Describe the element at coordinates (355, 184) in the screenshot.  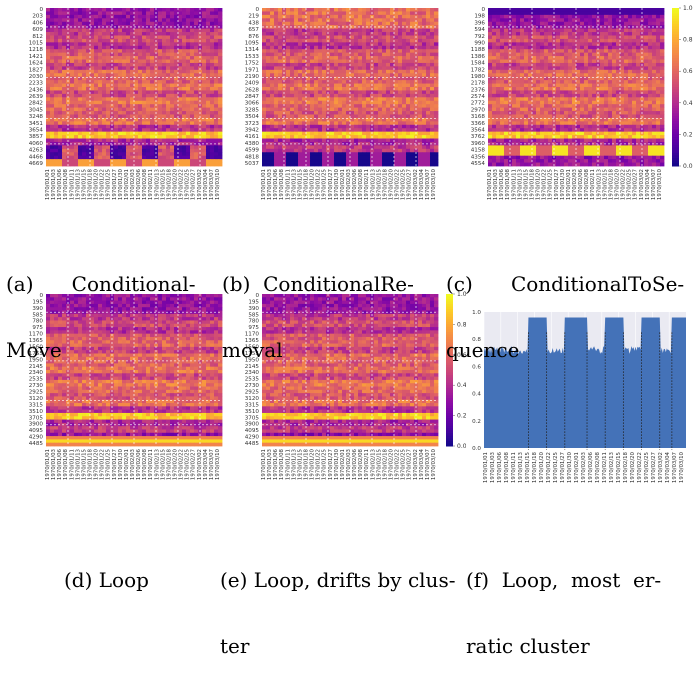
I see `x-tick-label: 1970/02/06` at that location.